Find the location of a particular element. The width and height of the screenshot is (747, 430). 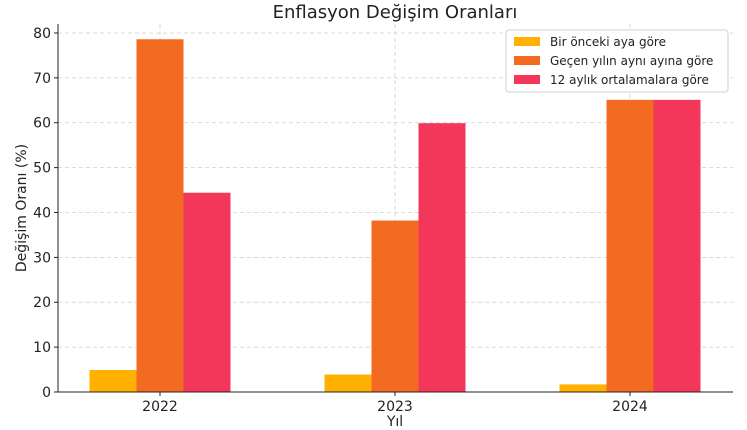

y-tick-label: 0 is located at coordinates (46, 393).